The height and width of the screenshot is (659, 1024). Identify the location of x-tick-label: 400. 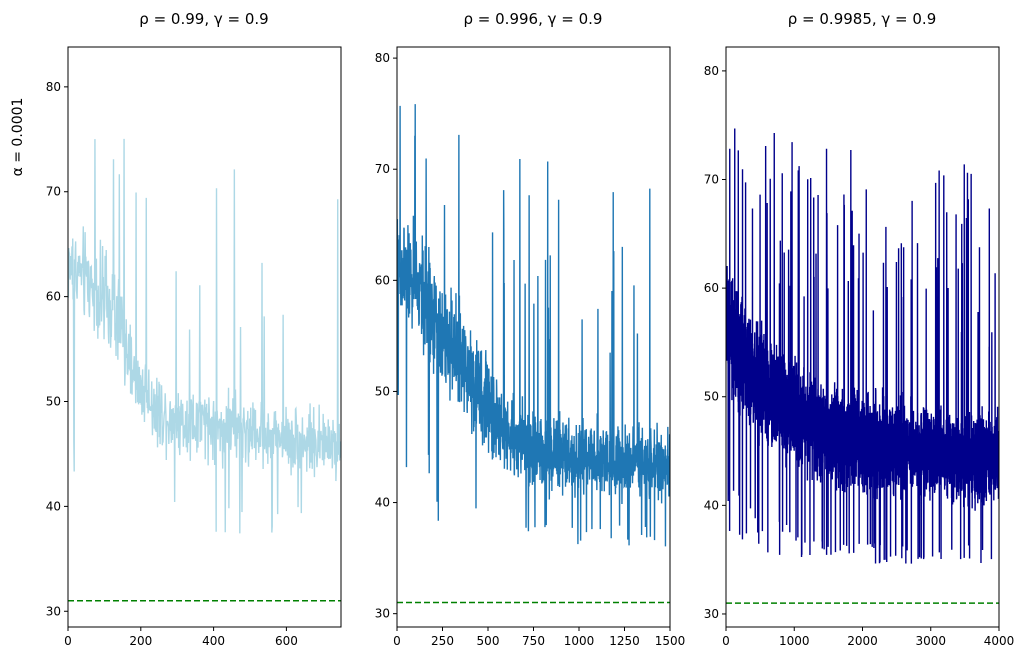
(213, 641).